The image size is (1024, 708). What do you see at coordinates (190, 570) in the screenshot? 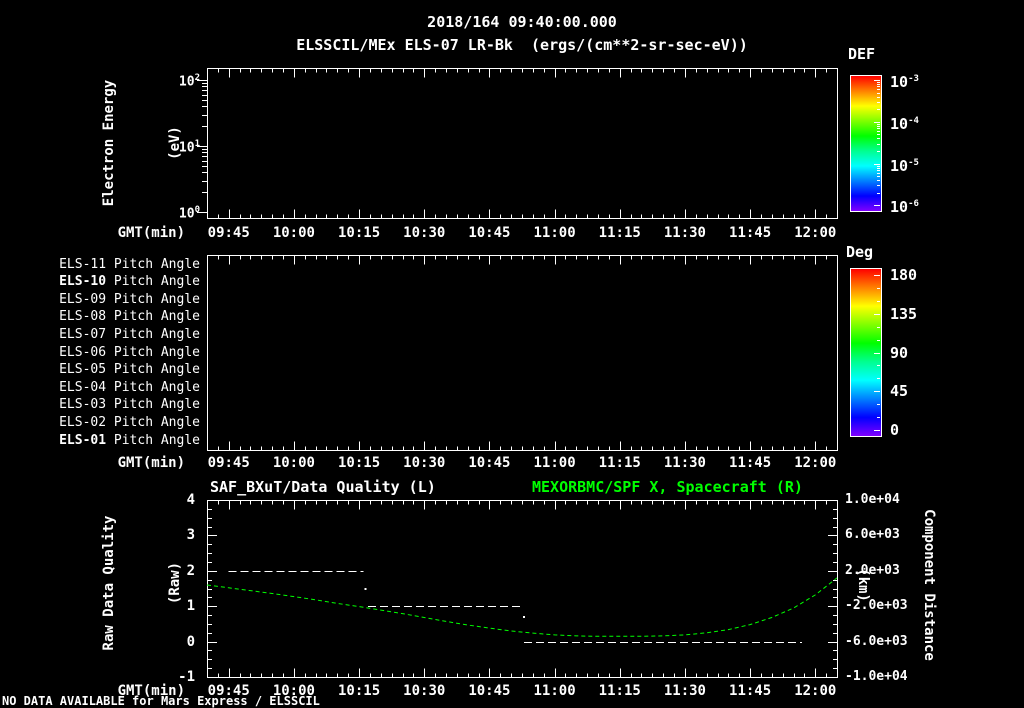
I see `quality-tick-label: 2` at bounding box center [190, 570].